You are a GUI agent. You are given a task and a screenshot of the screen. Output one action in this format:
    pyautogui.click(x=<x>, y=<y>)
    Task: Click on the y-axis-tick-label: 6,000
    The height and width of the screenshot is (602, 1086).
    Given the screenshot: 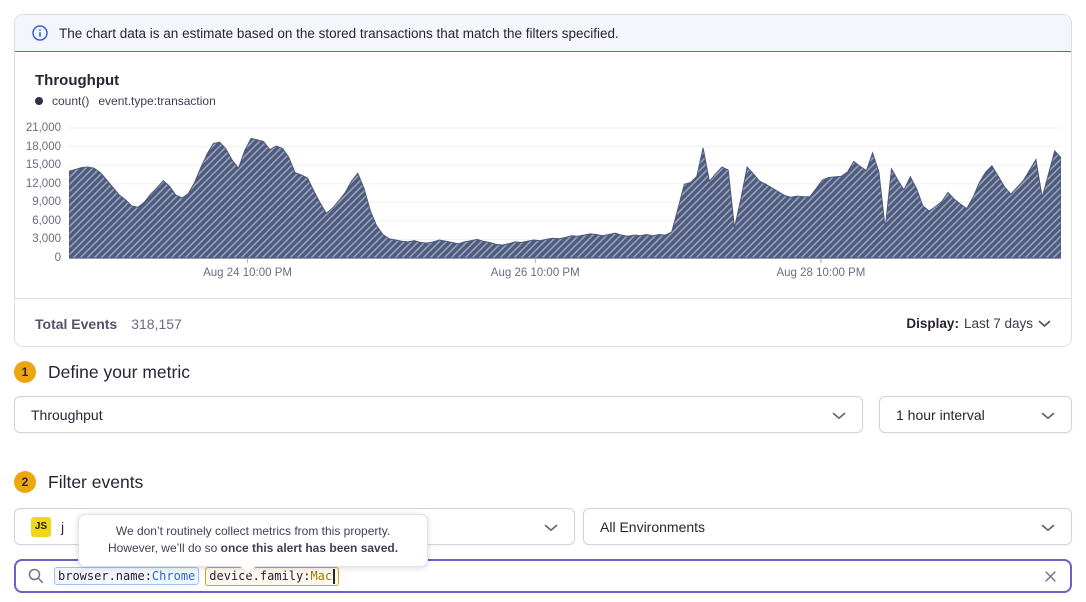 What is the action you would take?
    pyautogui.click(x=46, y=220)
    